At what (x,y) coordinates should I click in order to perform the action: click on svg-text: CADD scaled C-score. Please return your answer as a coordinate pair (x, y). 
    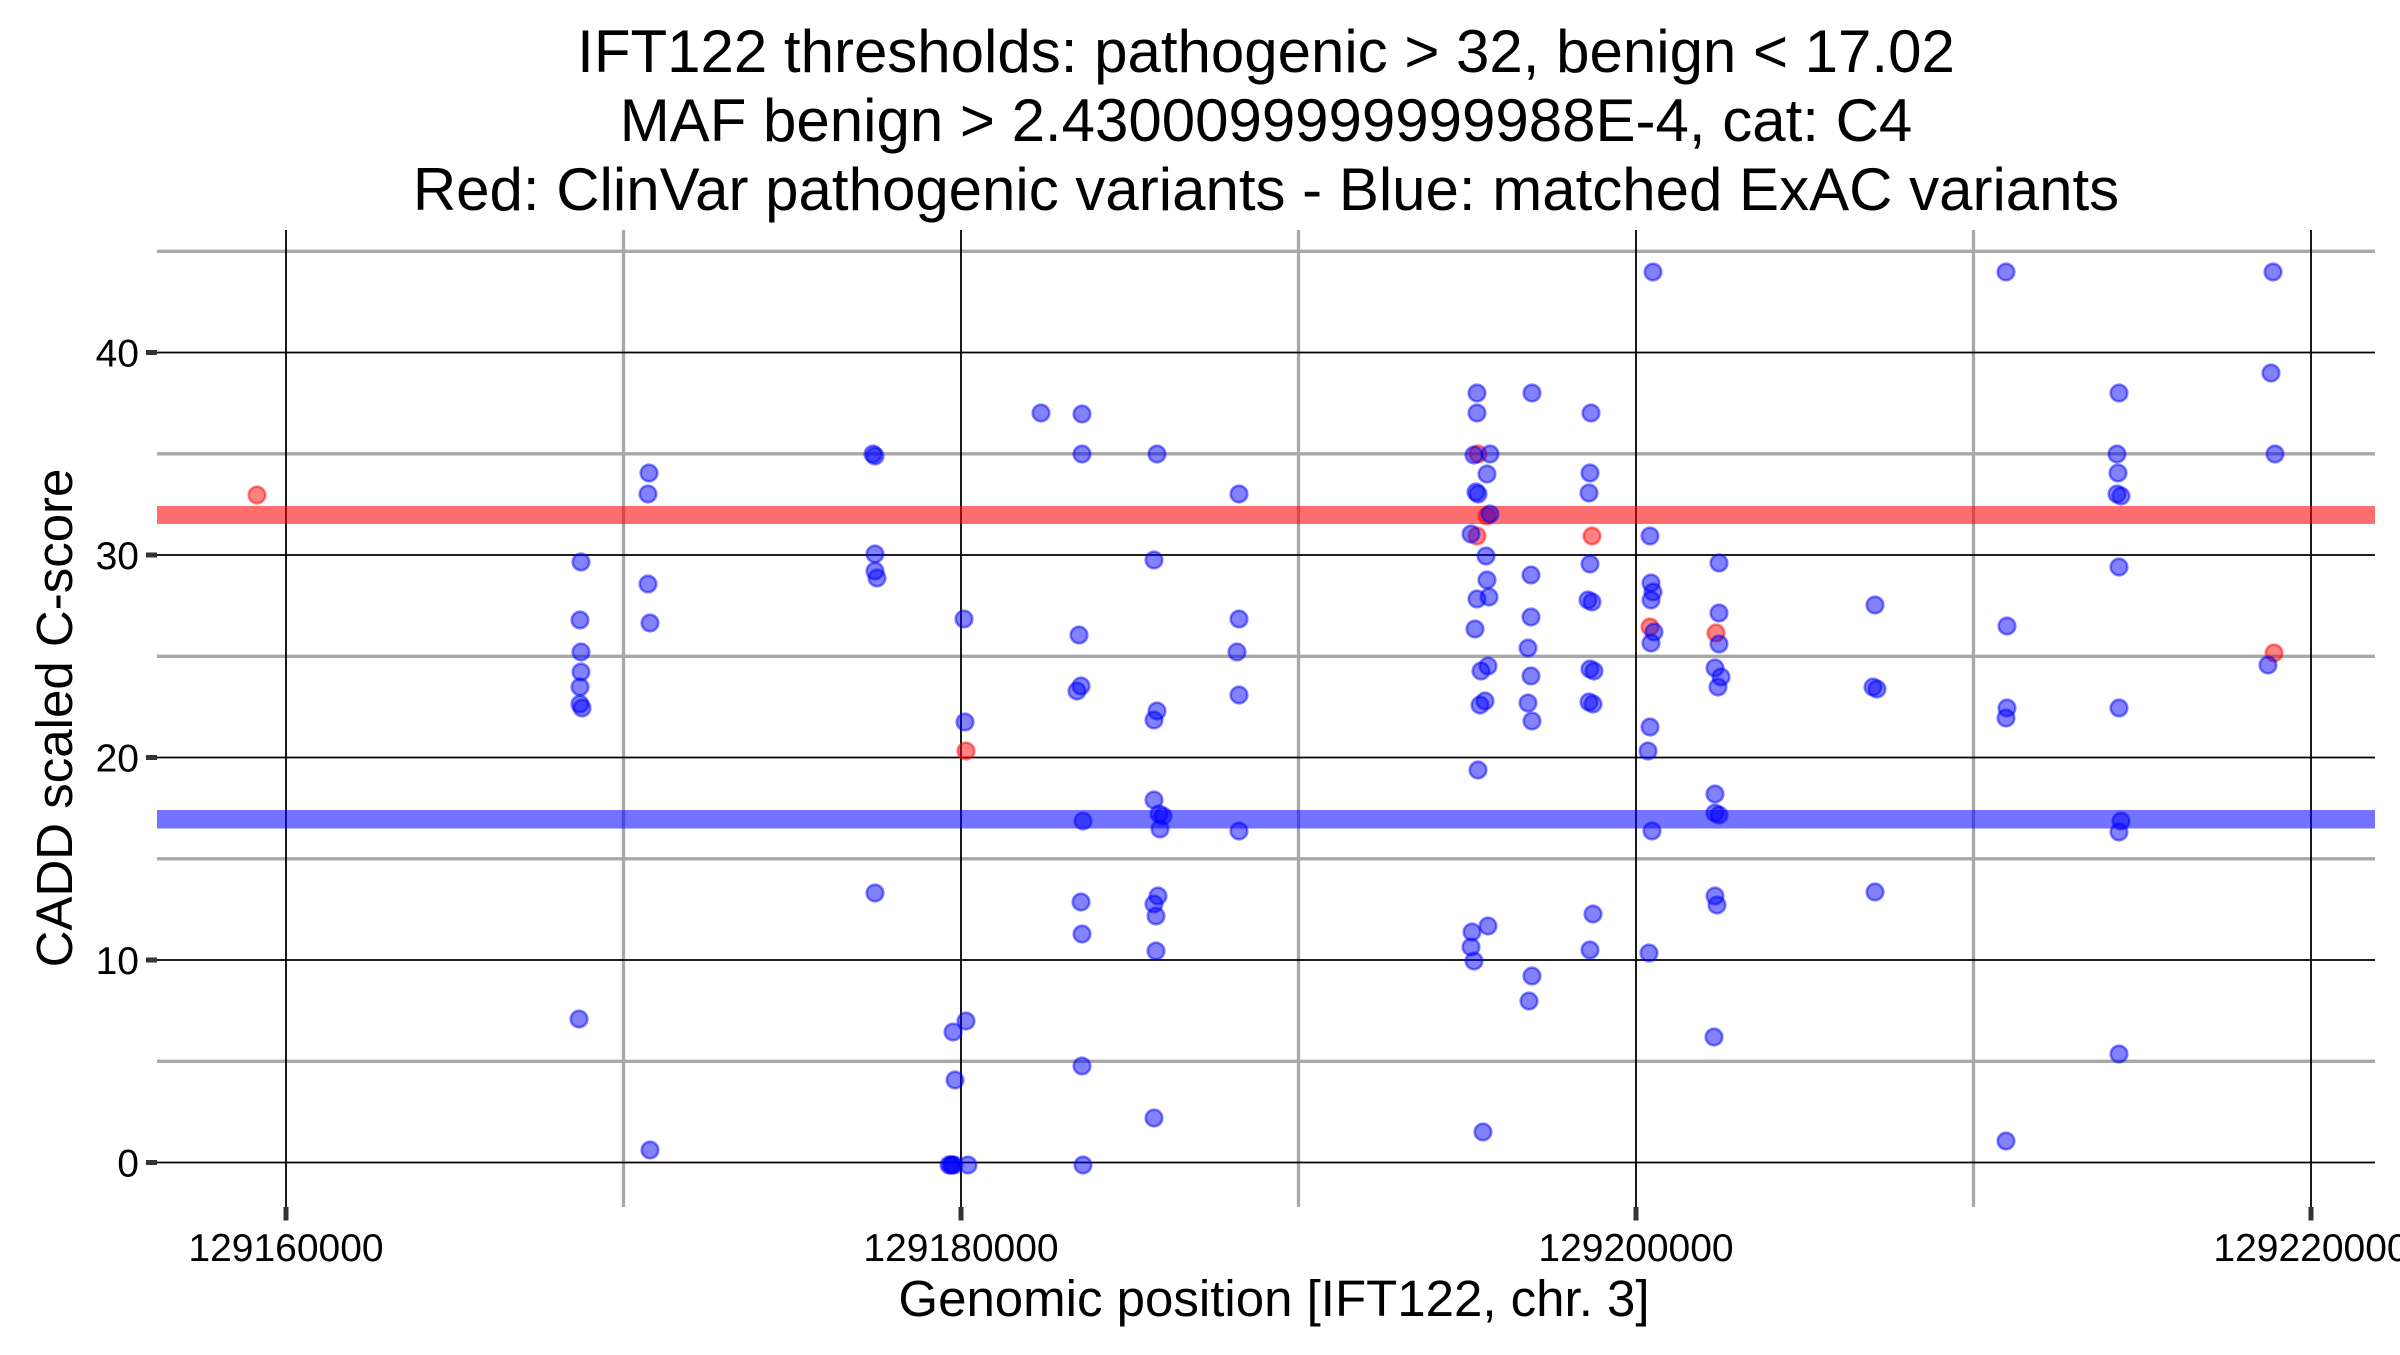
    Looking at the image, I should click on (54, 718).